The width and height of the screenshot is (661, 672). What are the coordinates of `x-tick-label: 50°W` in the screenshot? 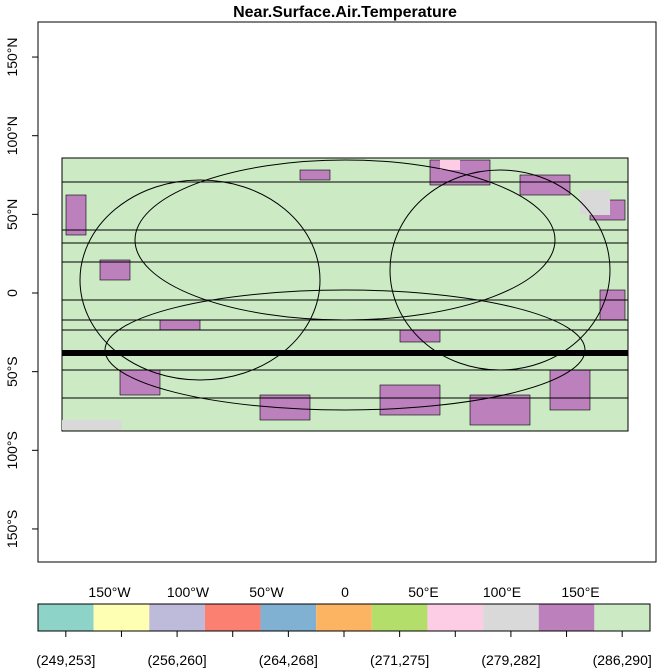 It's located at (266, 592).